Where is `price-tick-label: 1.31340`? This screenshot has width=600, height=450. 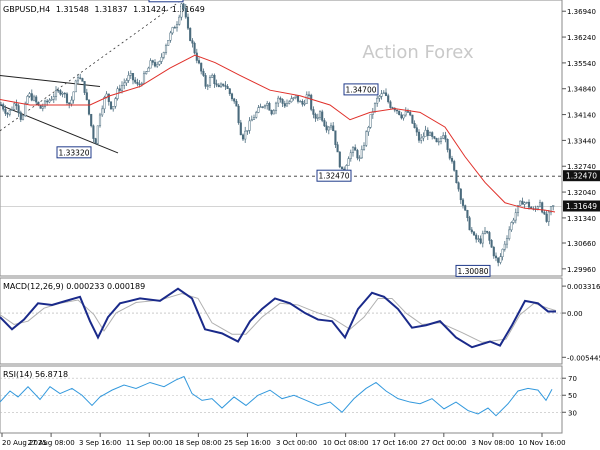
price-tick-label: 1.31340 is located at coordinates (581, 219).